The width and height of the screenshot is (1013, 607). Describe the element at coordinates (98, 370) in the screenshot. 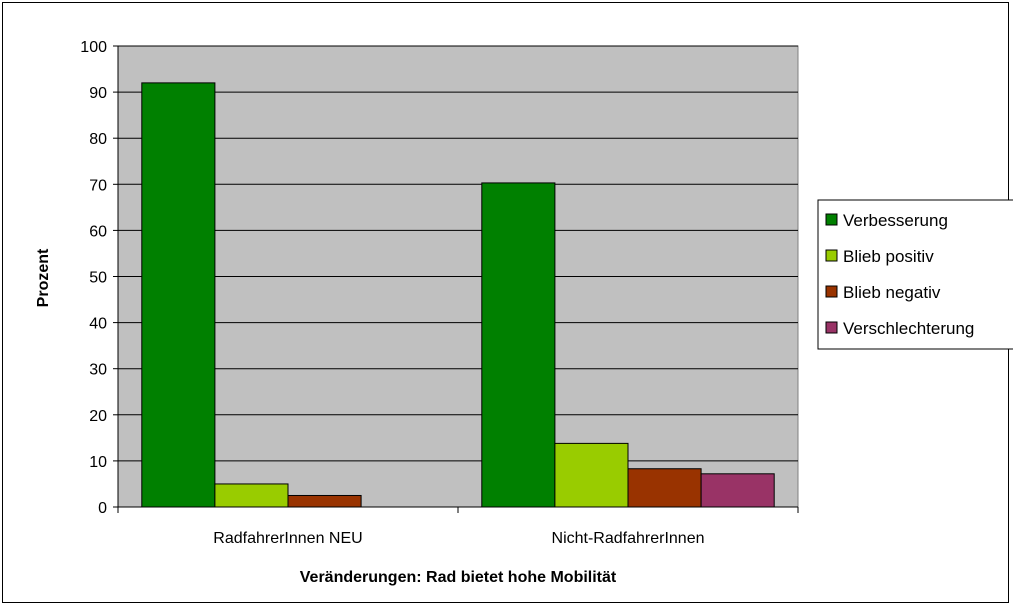

I see `y-tick-label: 30` at that location.